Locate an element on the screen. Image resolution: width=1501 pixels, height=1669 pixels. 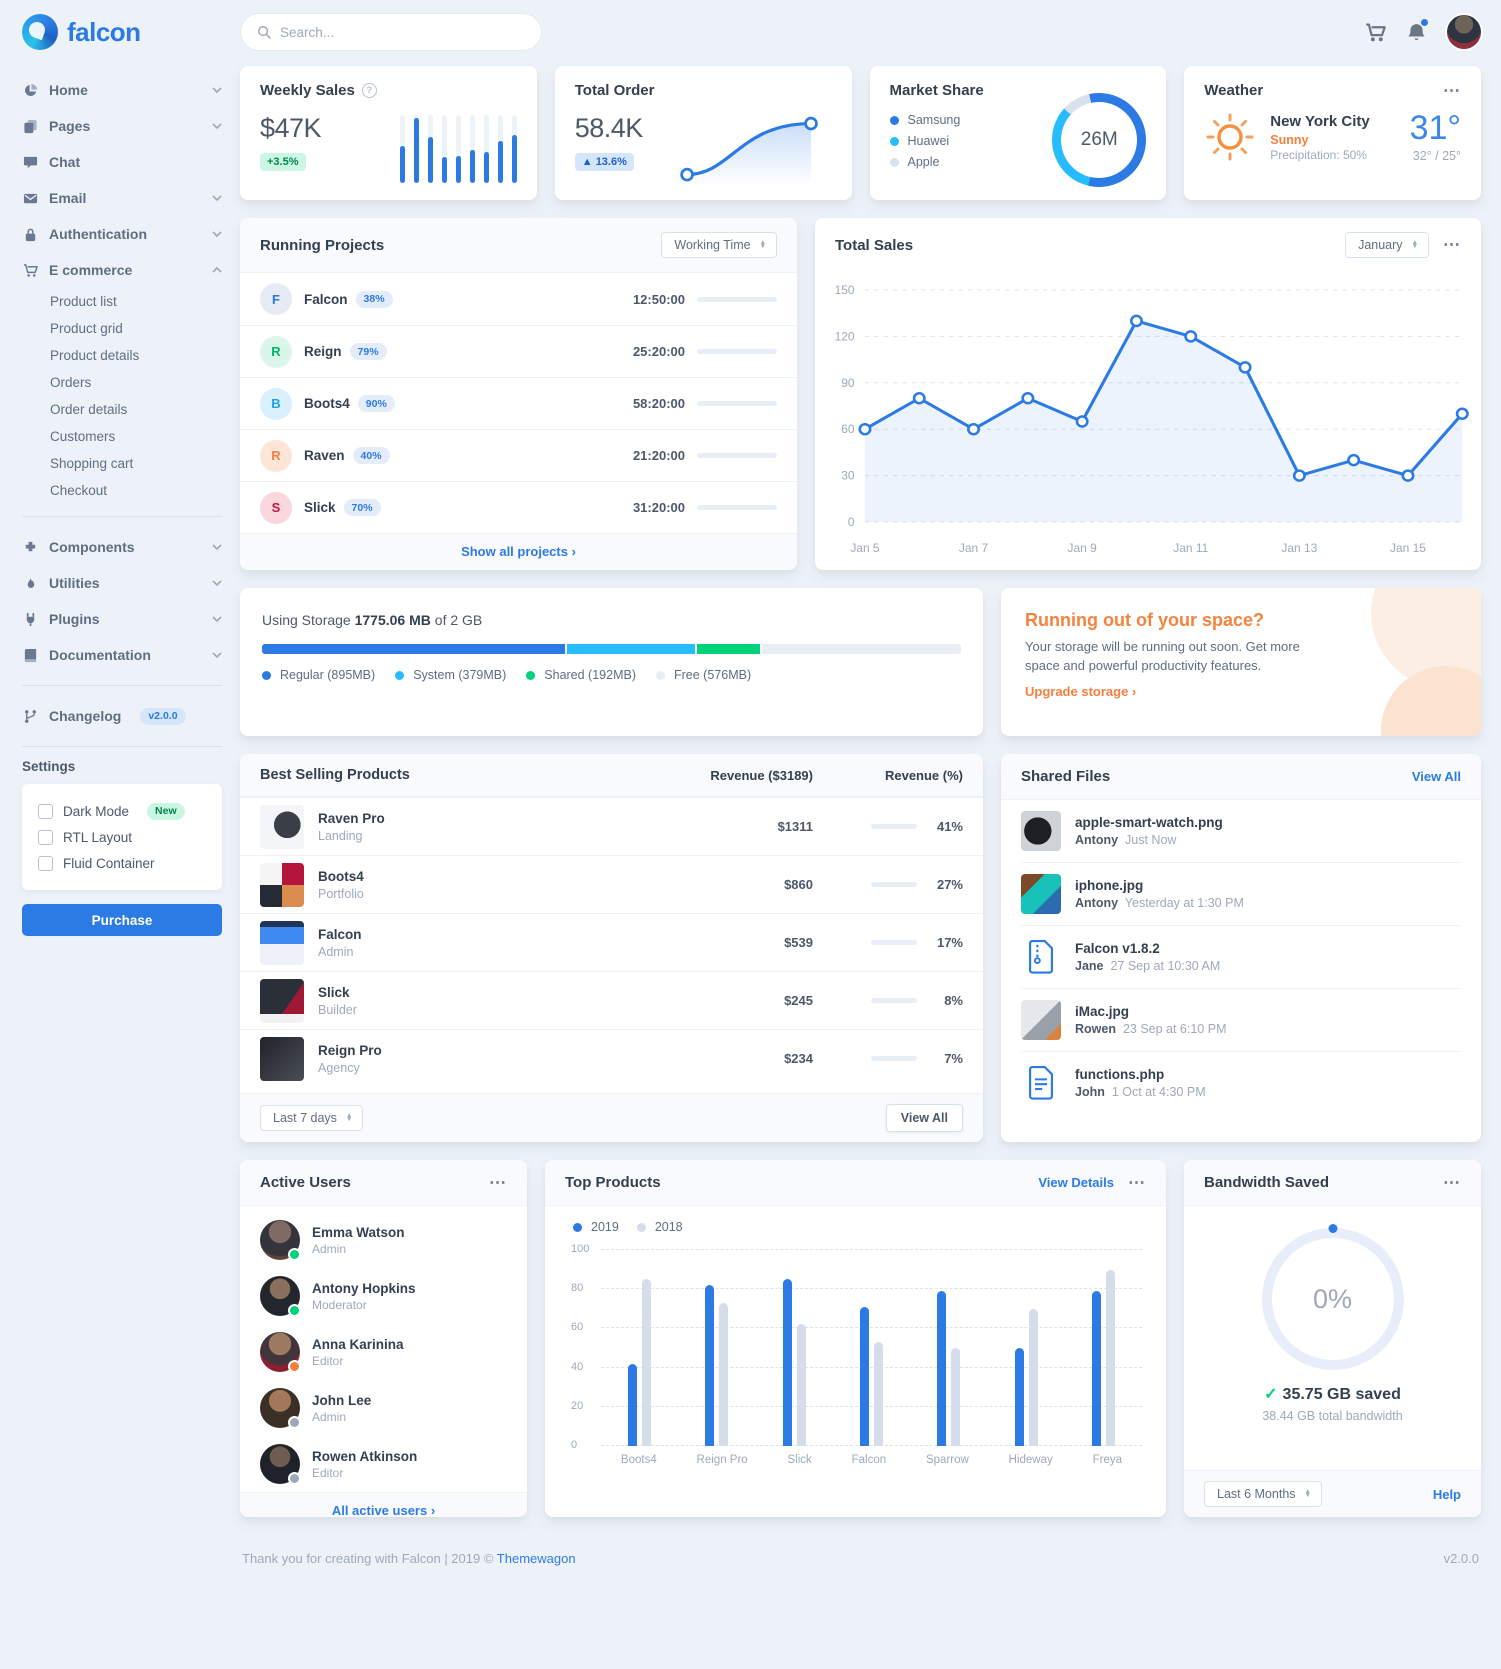
search-input is located at coordinates (402, 32).